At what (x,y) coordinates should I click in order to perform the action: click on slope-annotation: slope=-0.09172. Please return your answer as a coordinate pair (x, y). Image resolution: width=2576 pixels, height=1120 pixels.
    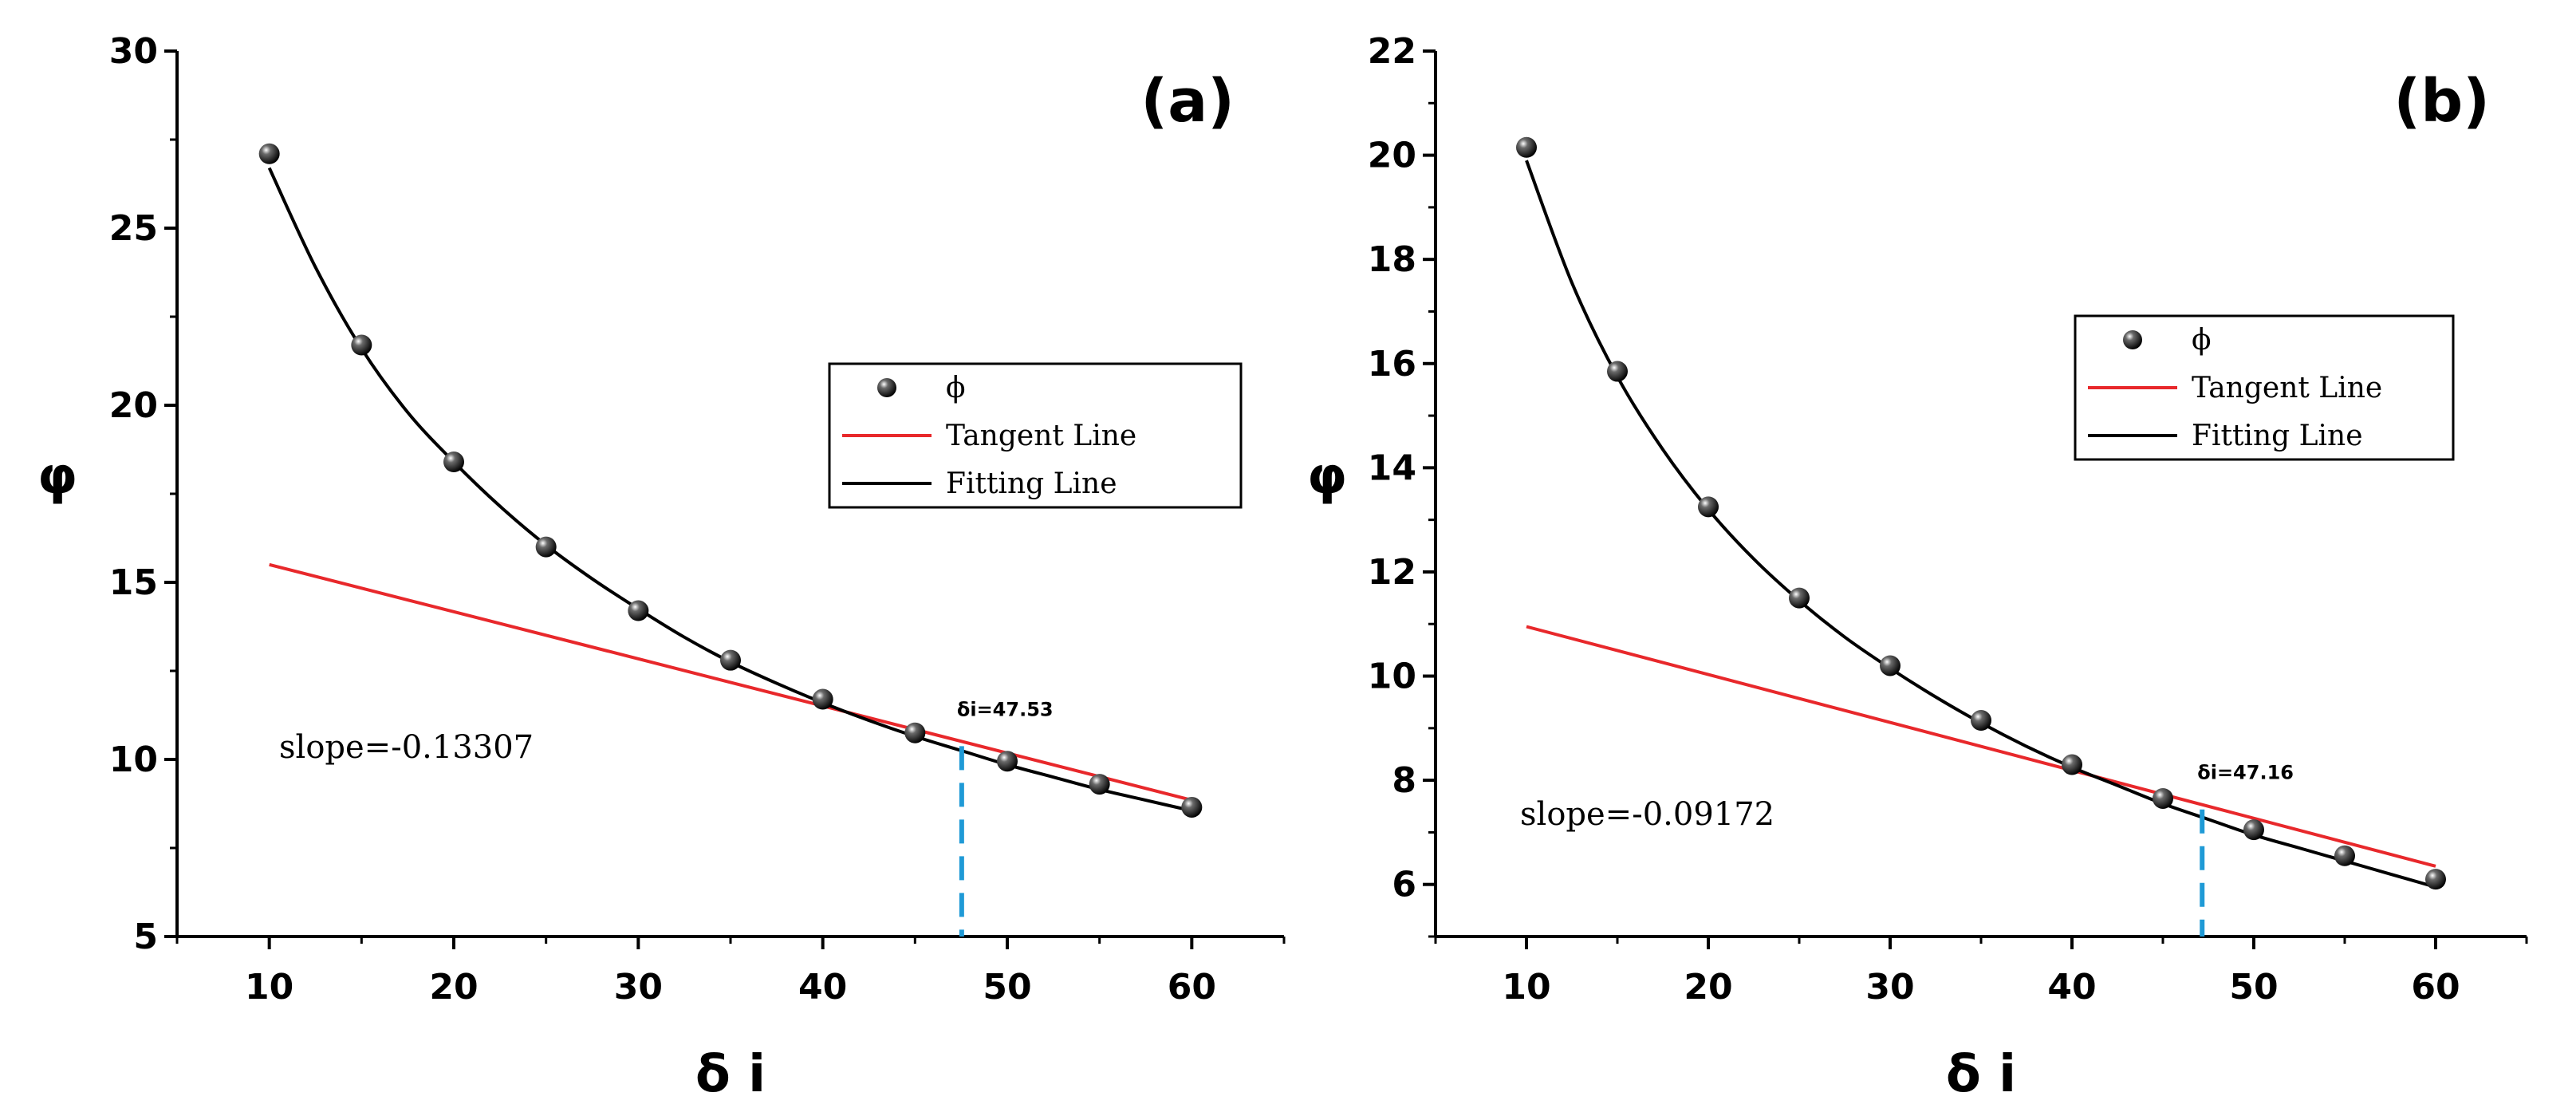
    Looking at the image, I should click on (1647, 814).